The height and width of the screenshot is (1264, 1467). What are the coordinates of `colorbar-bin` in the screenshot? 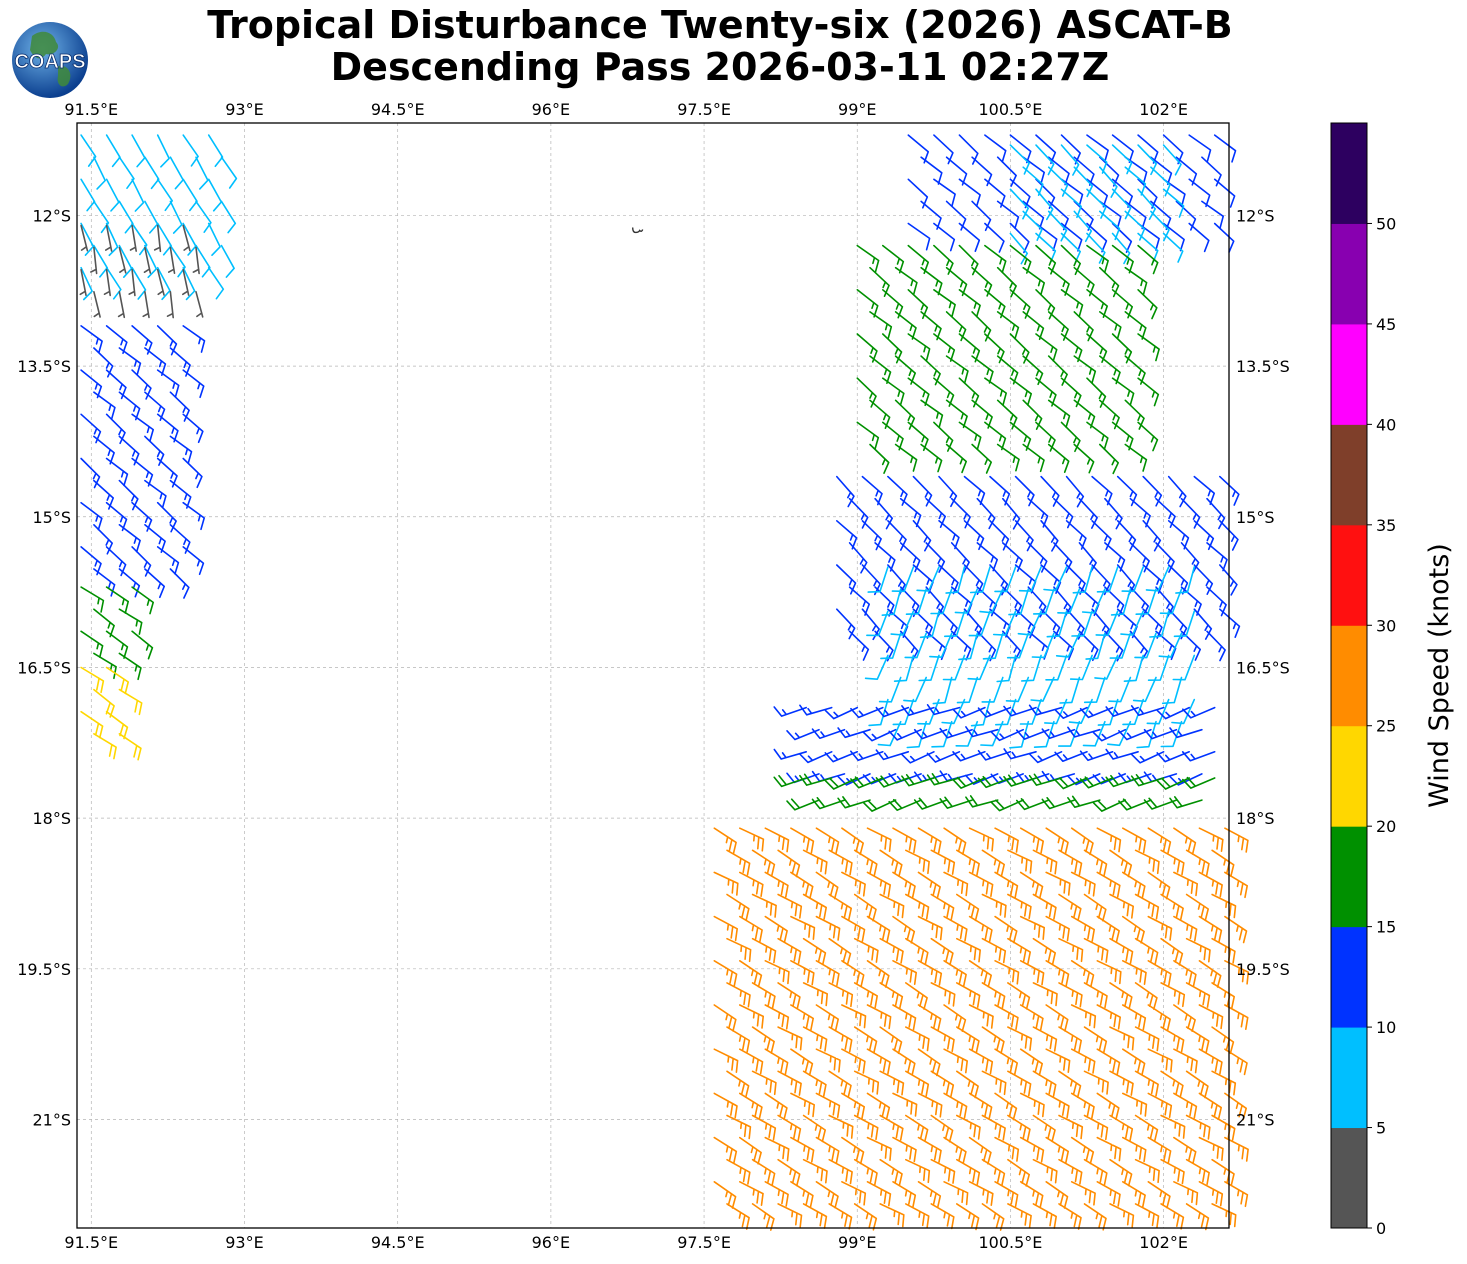 It's located at (1349, 676).